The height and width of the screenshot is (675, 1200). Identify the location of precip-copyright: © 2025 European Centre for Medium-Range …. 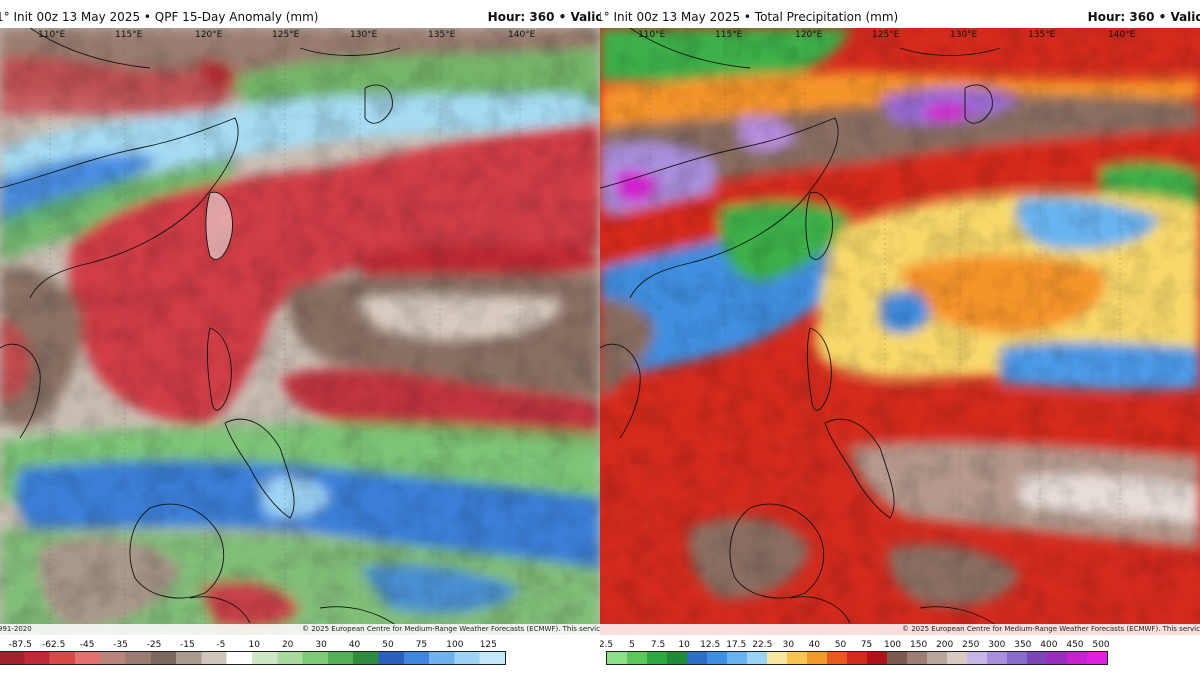
(1051, 629).